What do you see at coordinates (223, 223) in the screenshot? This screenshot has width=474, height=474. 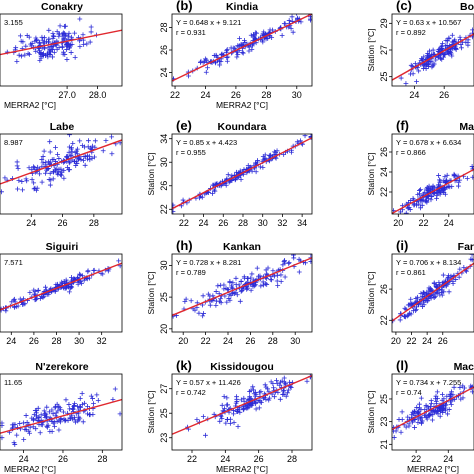 I see `x-tick-label: 26` at bounding box center [223, 223].